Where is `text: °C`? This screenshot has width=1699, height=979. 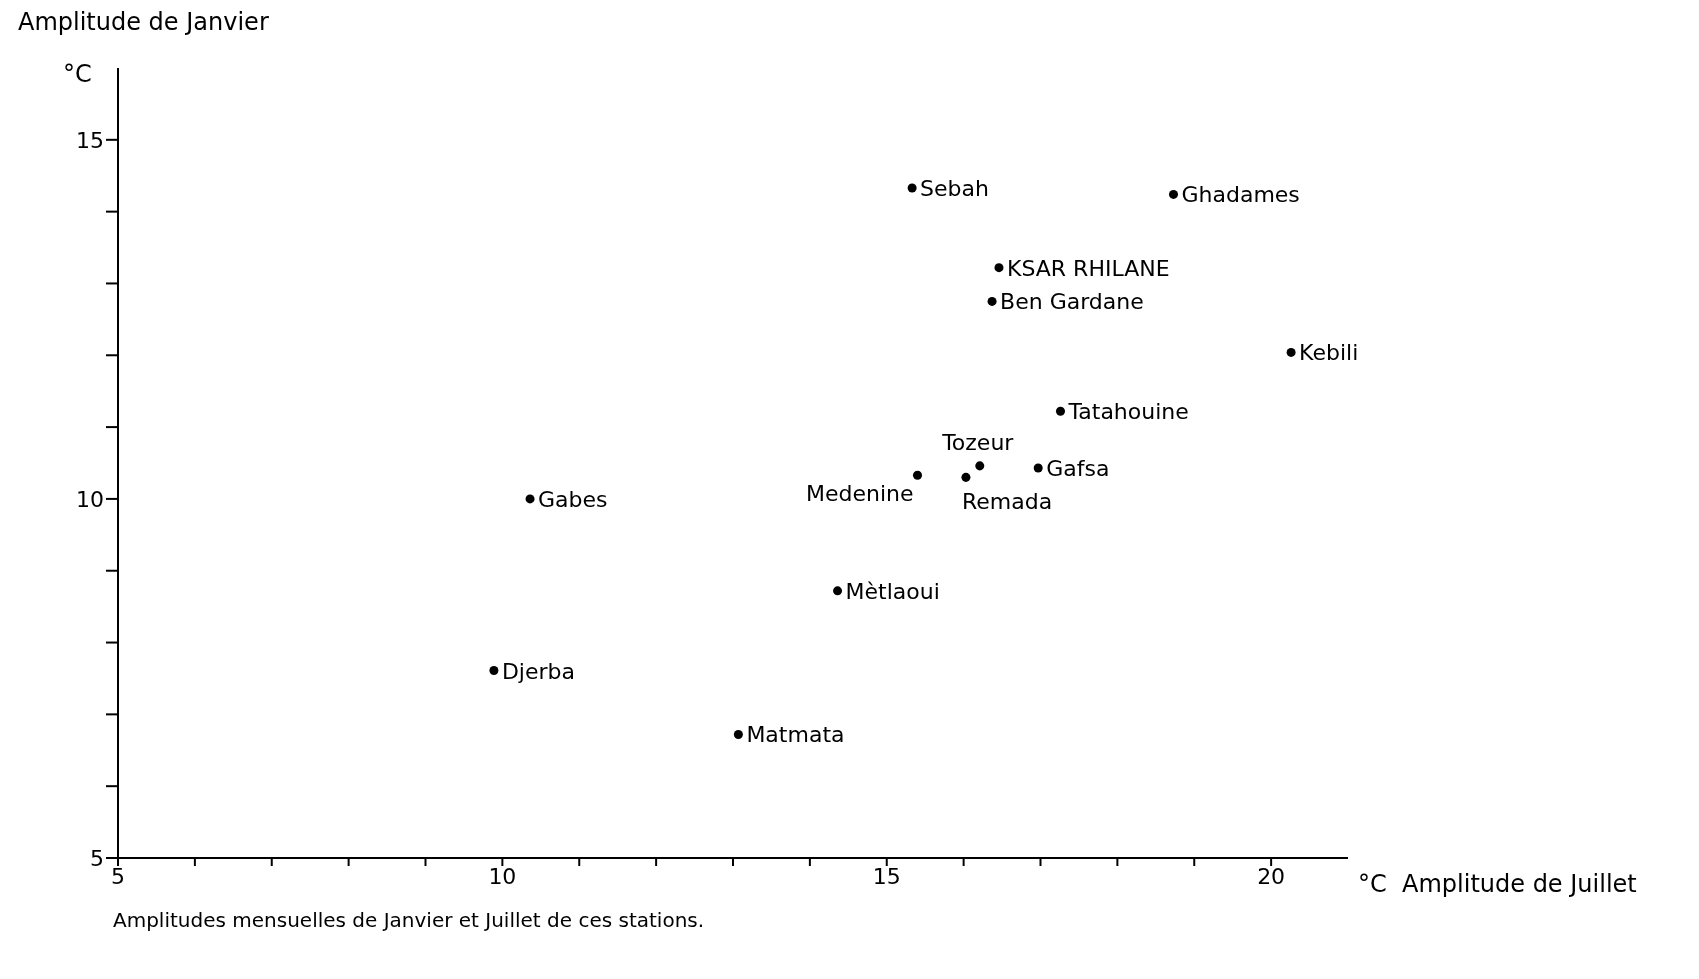 text: °C is located at coordinates (77, 74).